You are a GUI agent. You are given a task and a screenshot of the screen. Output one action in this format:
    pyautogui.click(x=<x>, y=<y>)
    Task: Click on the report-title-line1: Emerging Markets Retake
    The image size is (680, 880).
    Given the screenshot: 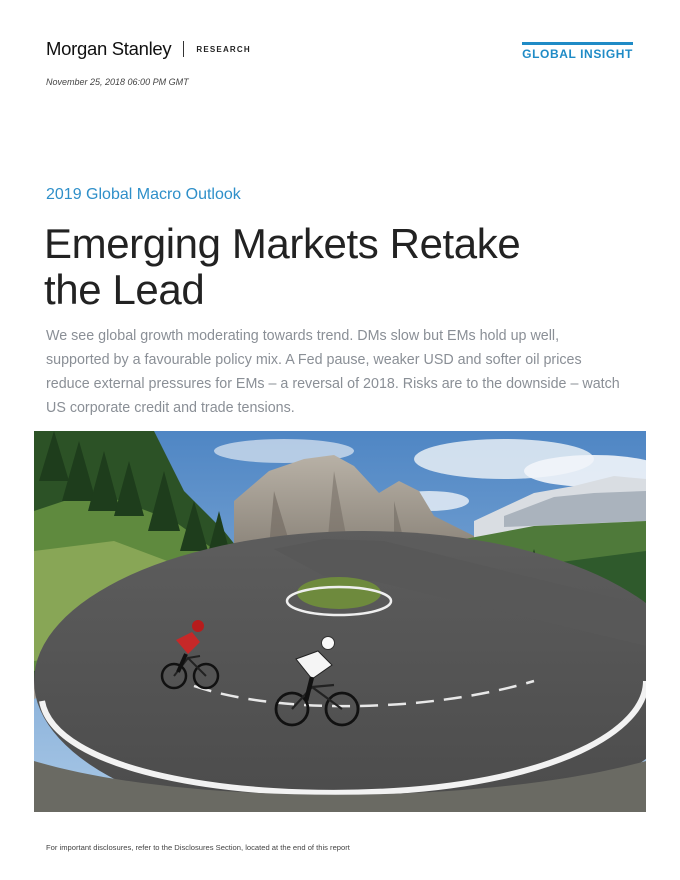 What is the action you would take?
    pyautogui.click(x=282, y=243)
    